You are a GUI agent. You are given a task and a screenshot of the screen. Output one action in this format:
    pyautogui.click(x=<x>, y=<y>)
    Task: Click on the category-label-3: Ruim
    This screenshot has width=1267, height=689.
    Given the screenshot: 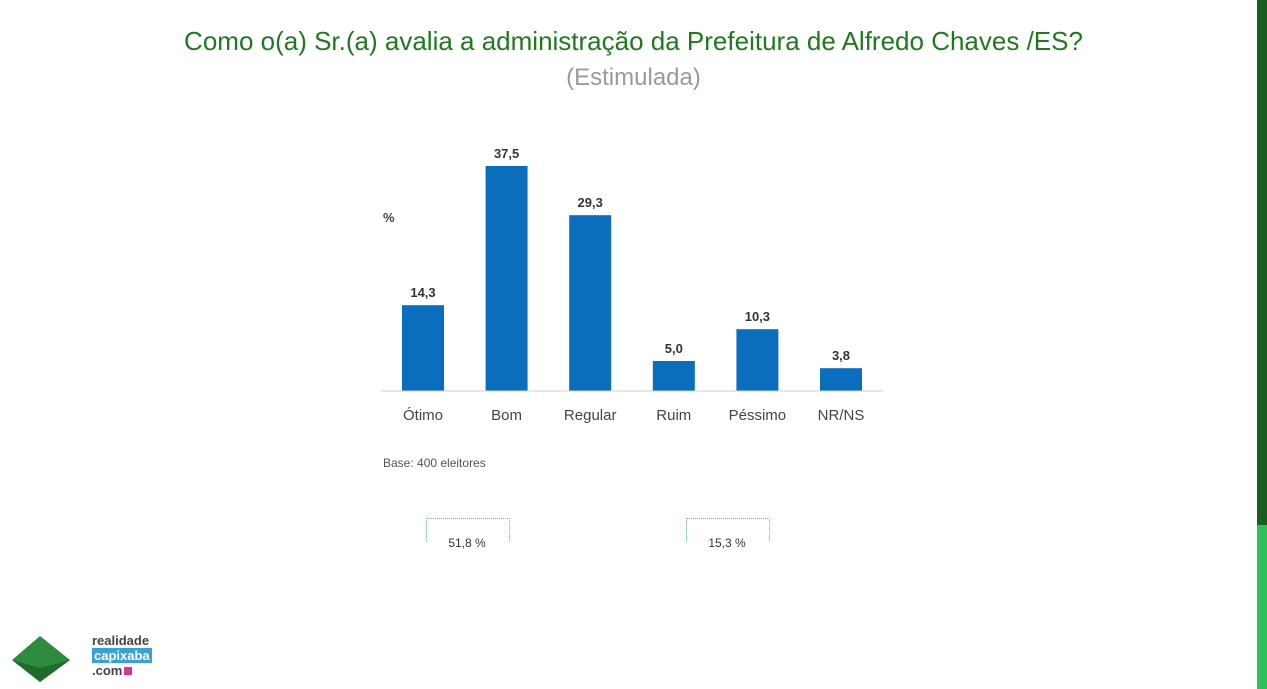 What is the action you would take?
    pyautogui.click(x=673, y=415)
    